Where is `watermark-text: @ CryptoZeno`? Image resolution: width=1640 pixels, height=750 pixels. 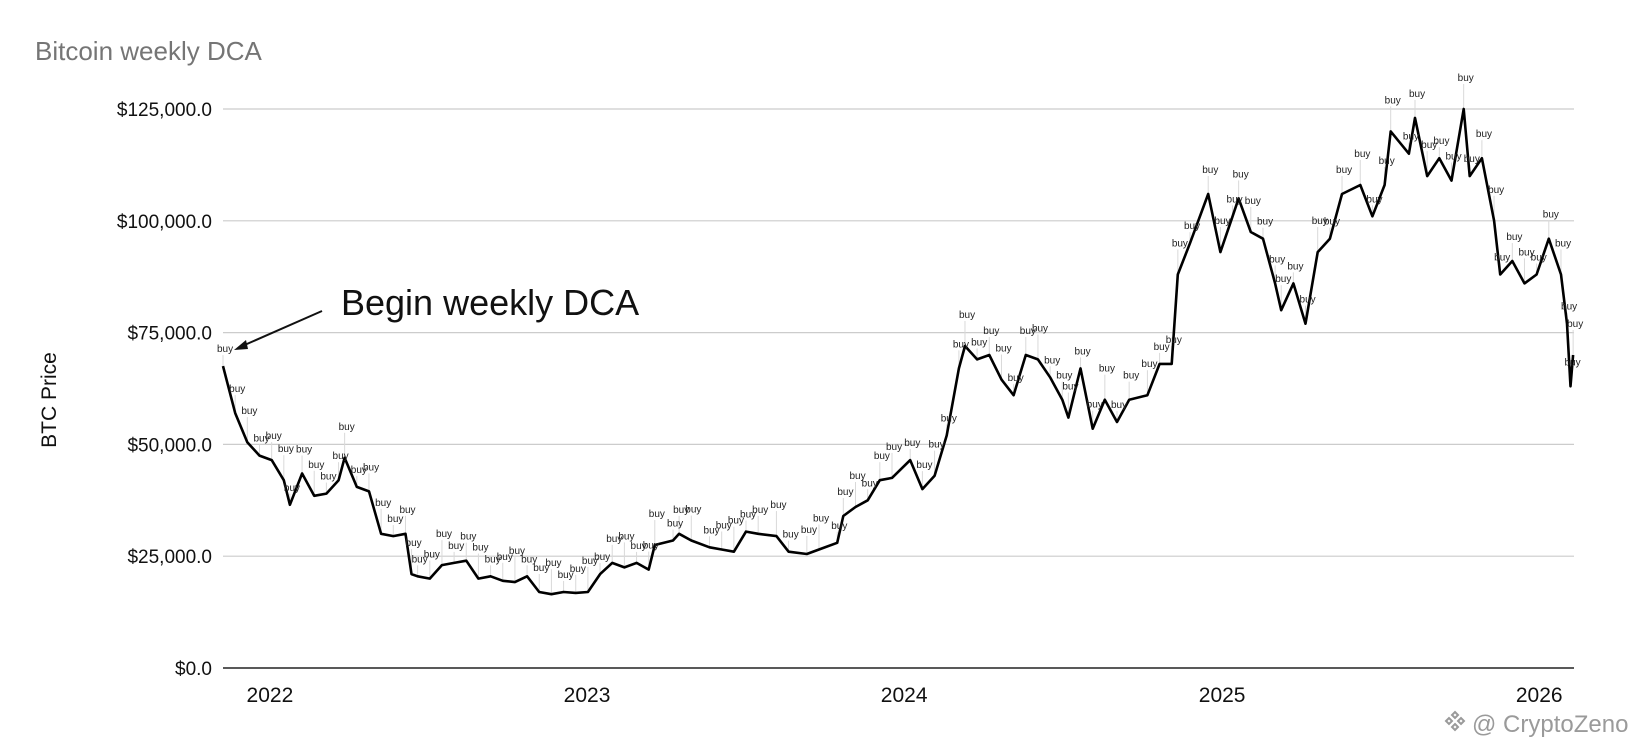
watermark-text: @ CryptoZeno is located at coordinates (1550, 724).